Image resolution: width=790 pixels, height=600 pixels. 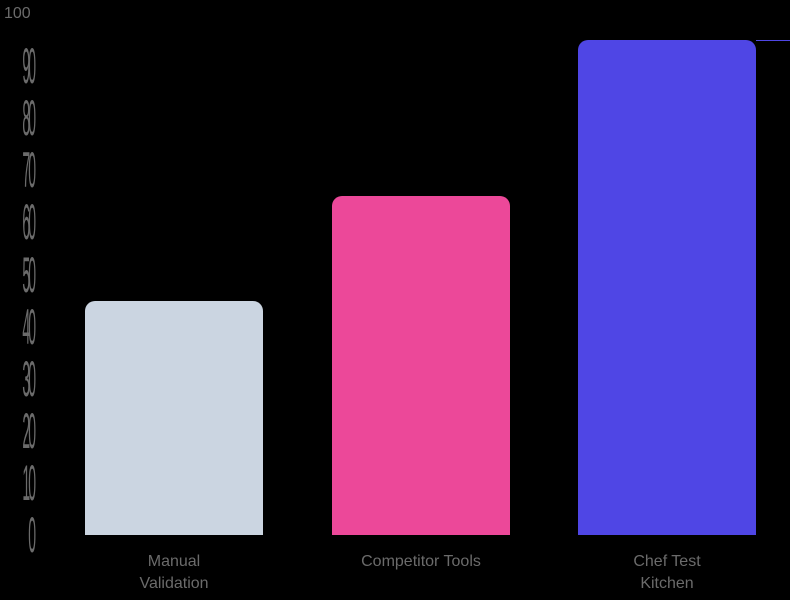 I want to click on y-tick-label: 90, so click(x=29, y=65).